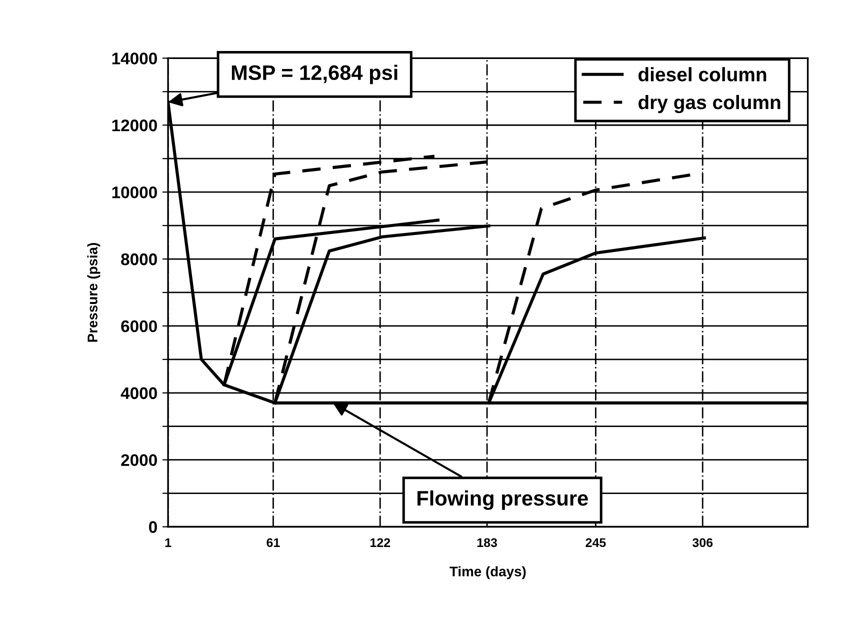 The image size is (853, 619). I want to click on annotation: MSP = 12,684 psi, so click(315, 74).